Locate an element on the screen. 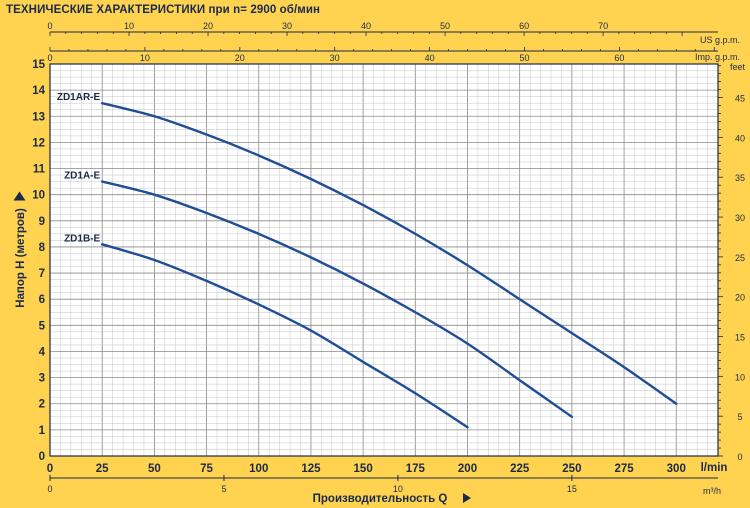  y-tick-label: 8 is located at coordinates (42, 248).